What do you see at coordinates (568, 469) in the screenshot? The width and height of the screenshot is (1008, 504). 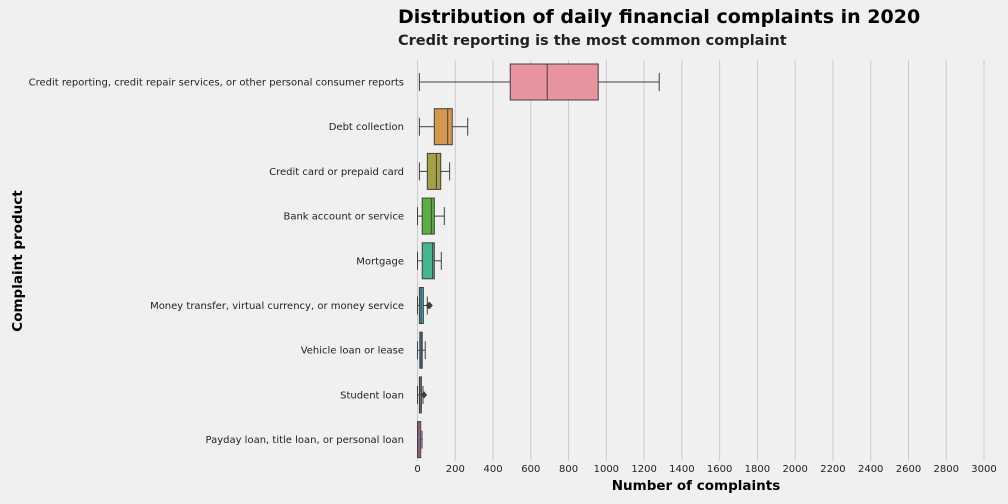 I see `x-tick-label: 800` at bounding box center [568, 469].